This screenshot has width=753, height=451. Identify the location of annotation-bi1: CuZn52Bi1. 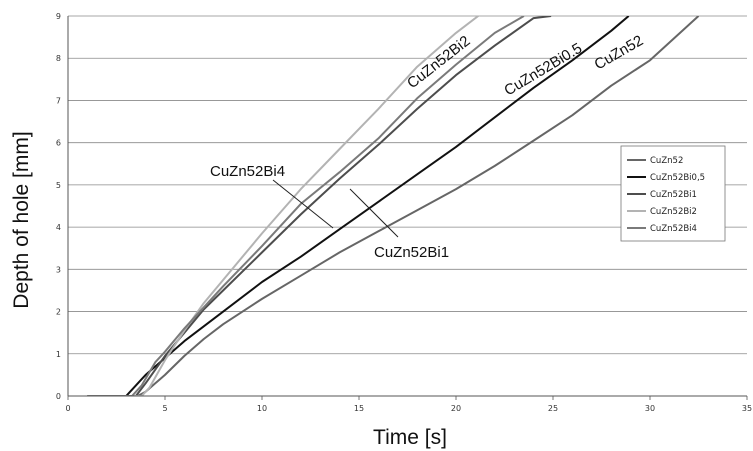
(411, 252).